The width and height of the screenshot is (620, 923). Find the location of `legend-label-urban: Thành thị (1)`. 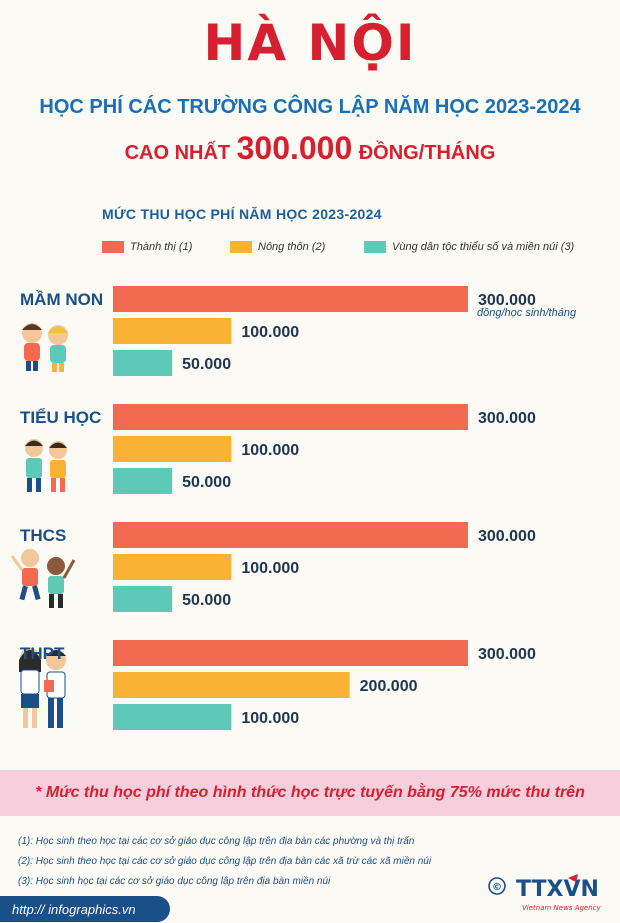

legend-label-urban: Thành thị (1) is located at coordinates (161, 247).